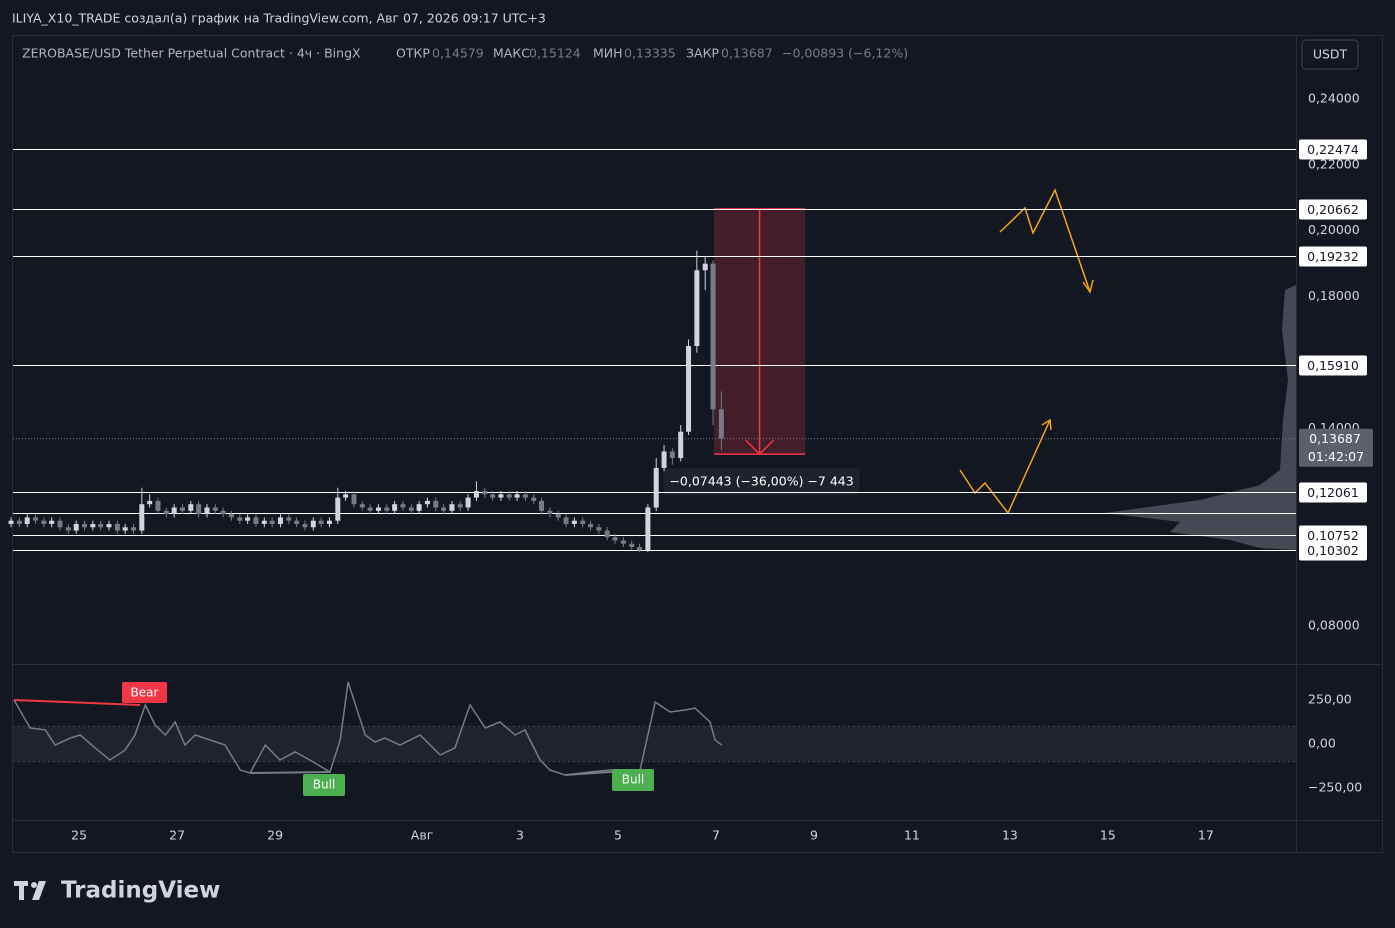 The width and height of the screenshot is (1395, 928). Describe the element at coordinates (1200, 417) in the screenshot. I see `volume-profile` at that location.